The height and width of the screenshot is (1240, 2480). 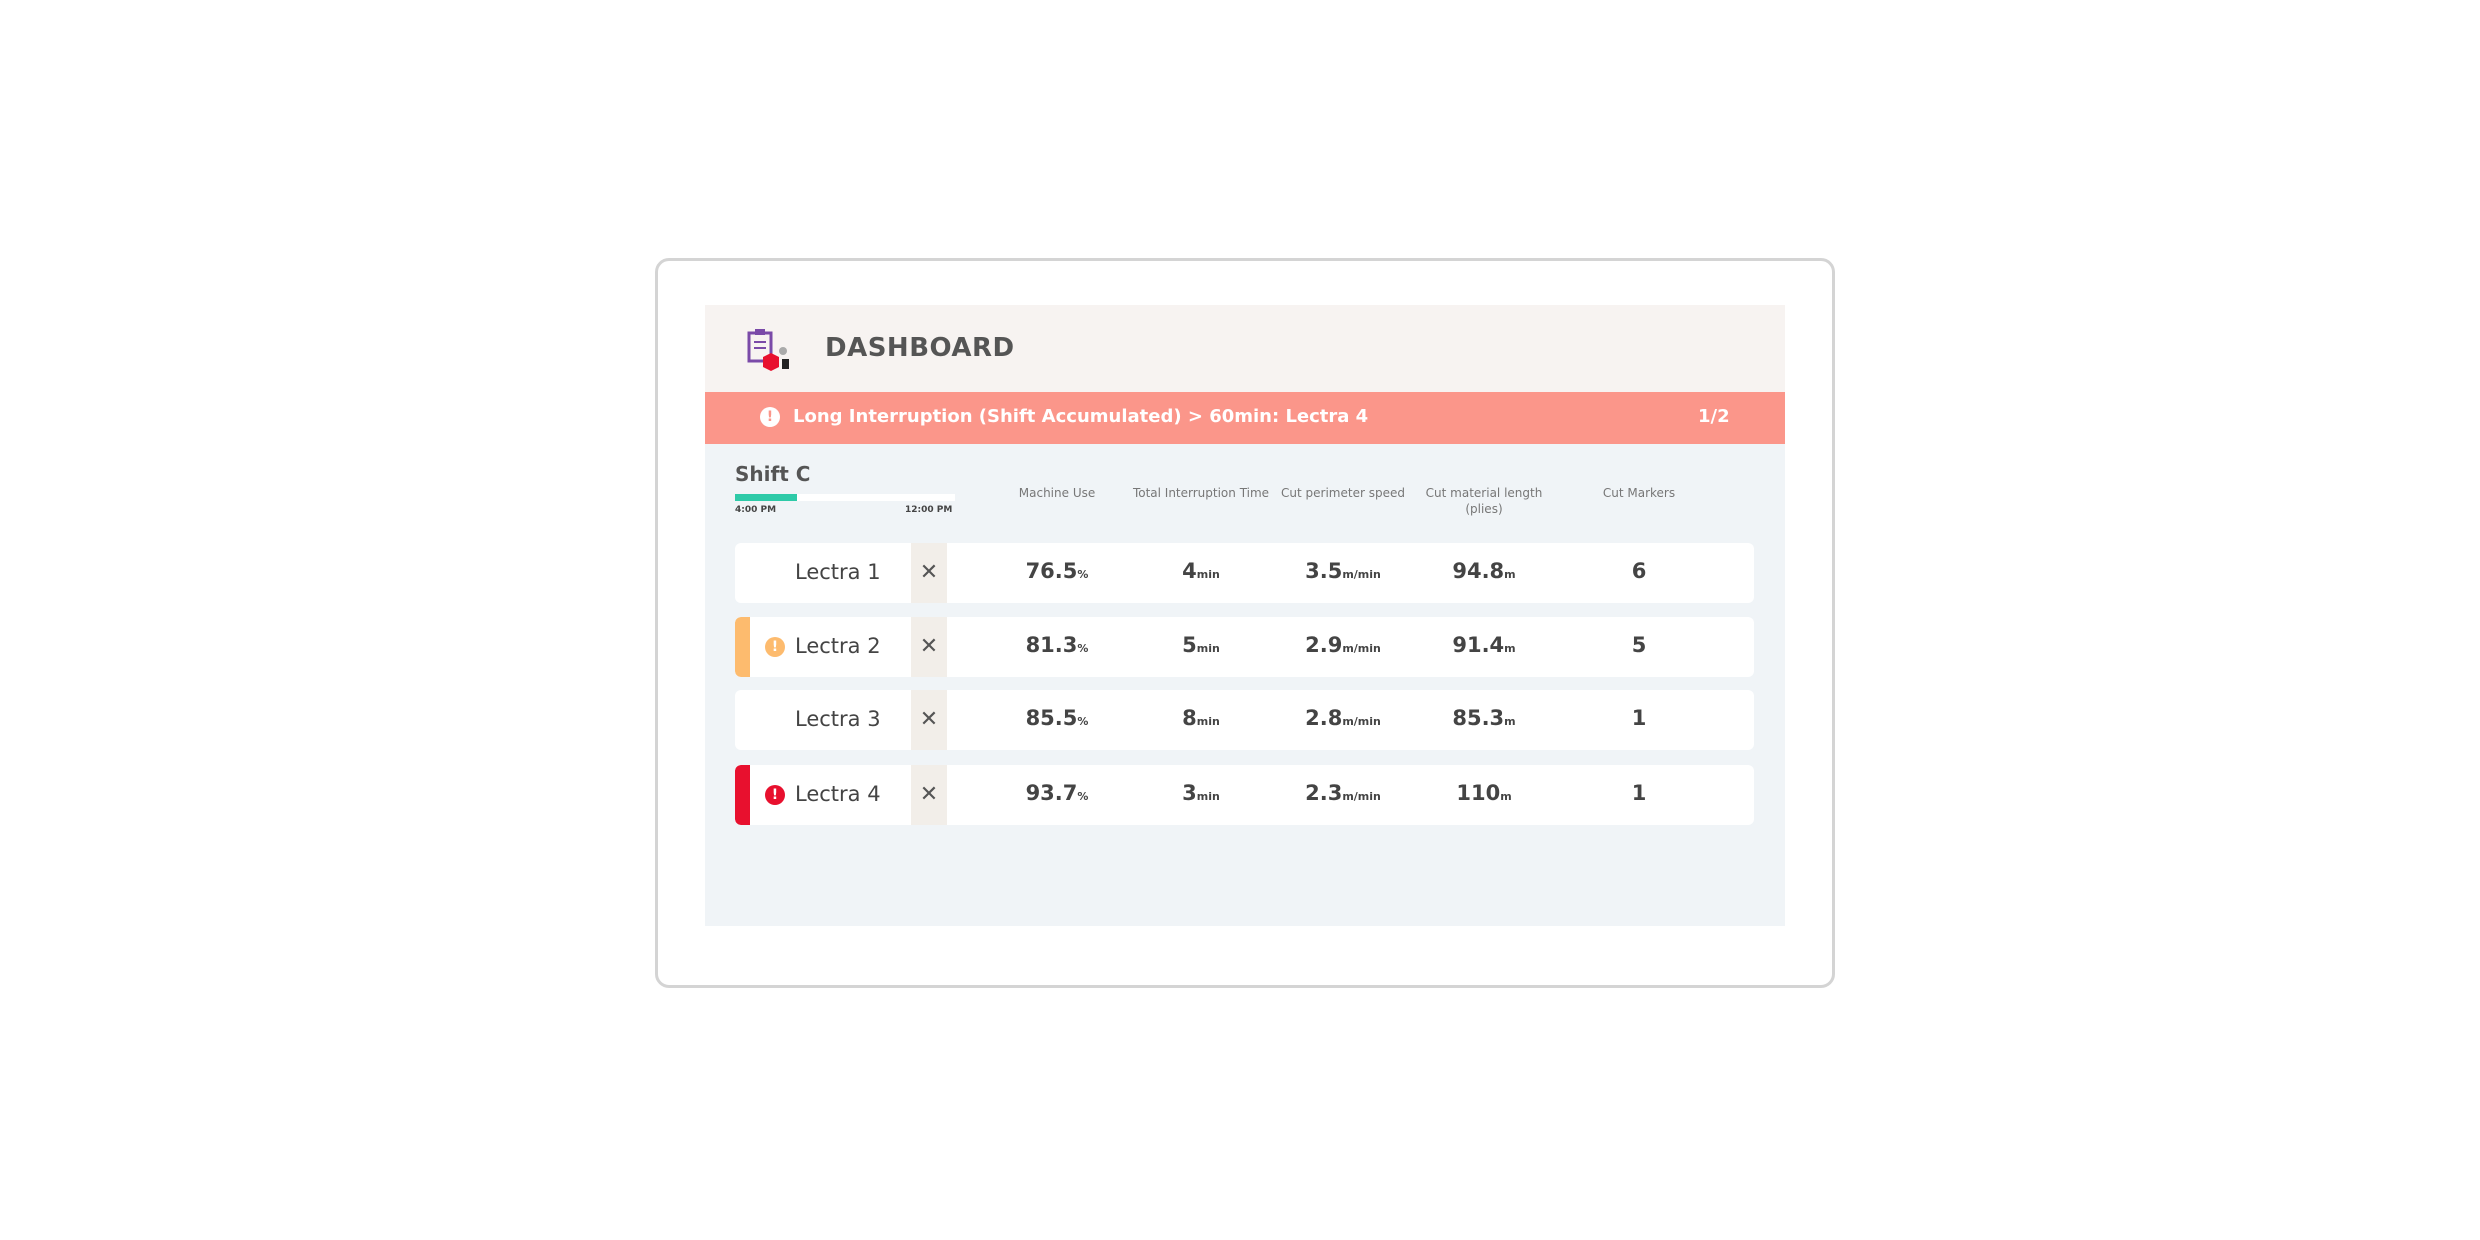 What do you see at coordinates (1639, 493) in the screenshot?
I see `col-markers: Cut Markers` at bounding box center [1639, 493].